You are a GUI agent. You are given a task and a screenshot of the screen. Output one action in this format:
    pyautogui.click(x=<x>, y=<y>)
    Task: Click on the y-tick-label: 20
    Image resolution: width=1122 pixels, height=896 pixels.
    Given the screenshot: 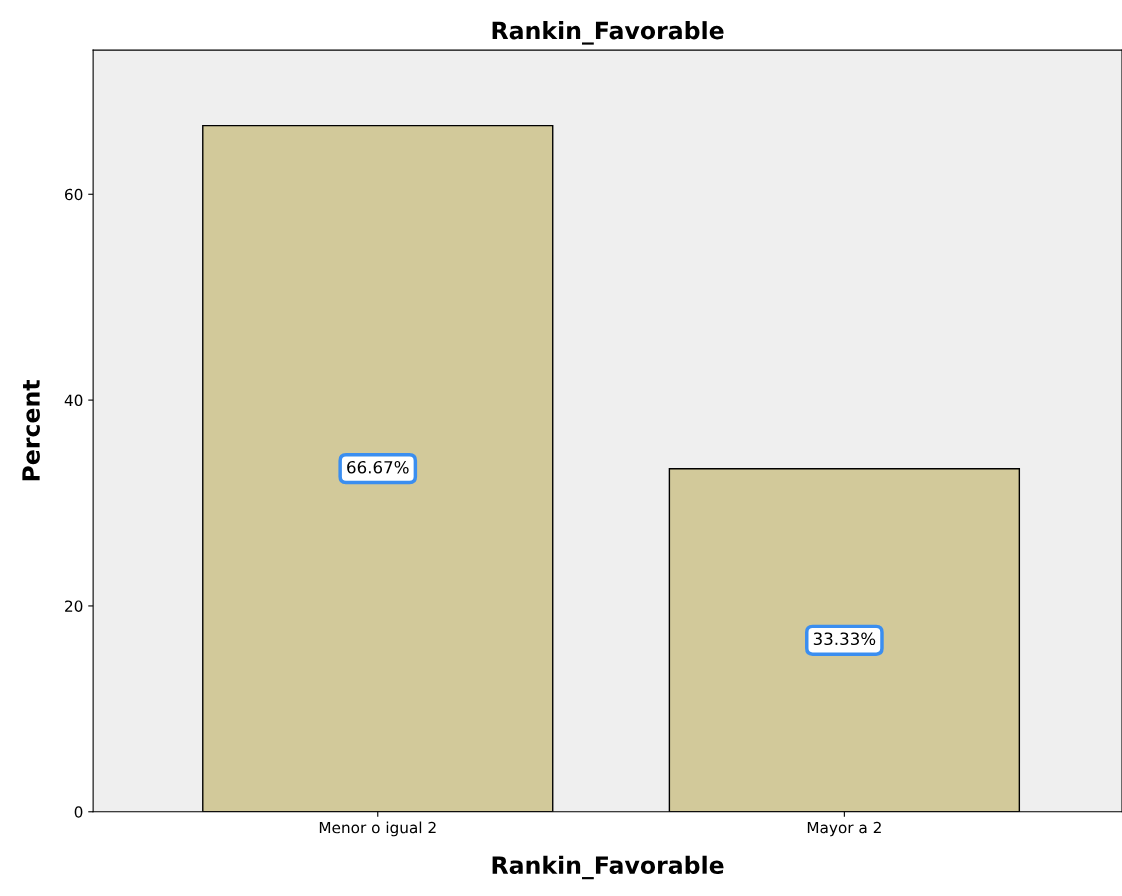 What is the action you would take?
    pyautogui.click(x=74, y=606)
    